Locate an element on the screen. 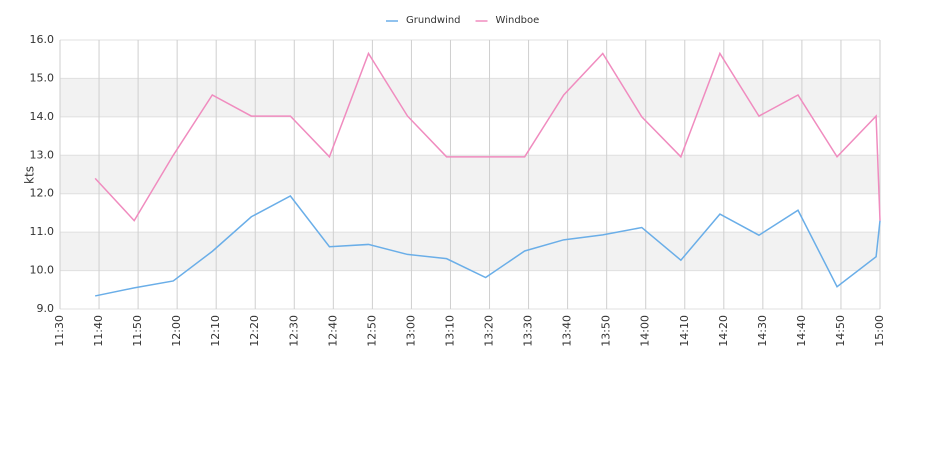 The image size is (940, 450). x-tick-label: 13:50 is located at coordinates (606, 331).